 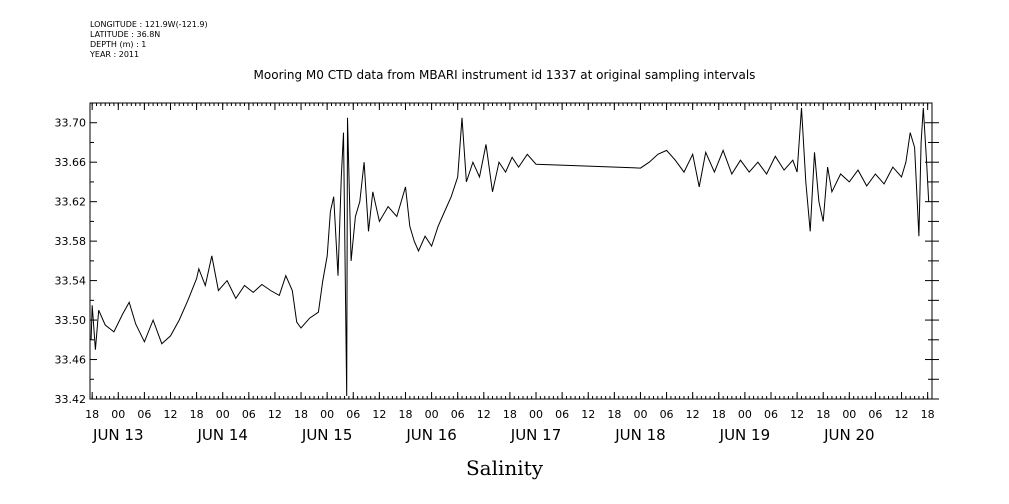 What do you see at coordinates (71, 202) in the screenshot?
I see `y-tick-label: 33.62` at bounding box center [71, 202].